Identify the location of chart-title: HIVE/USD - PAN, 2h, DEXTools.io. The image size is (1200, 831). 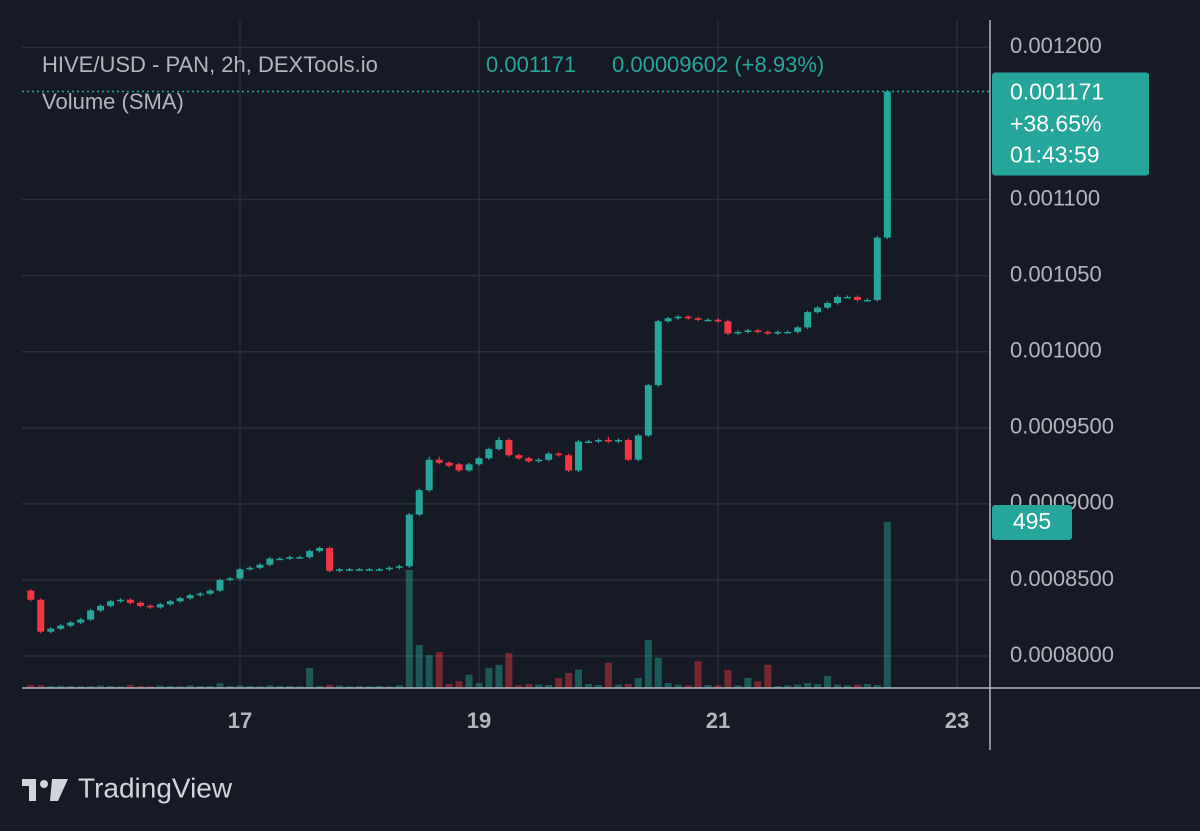
(210, 64).